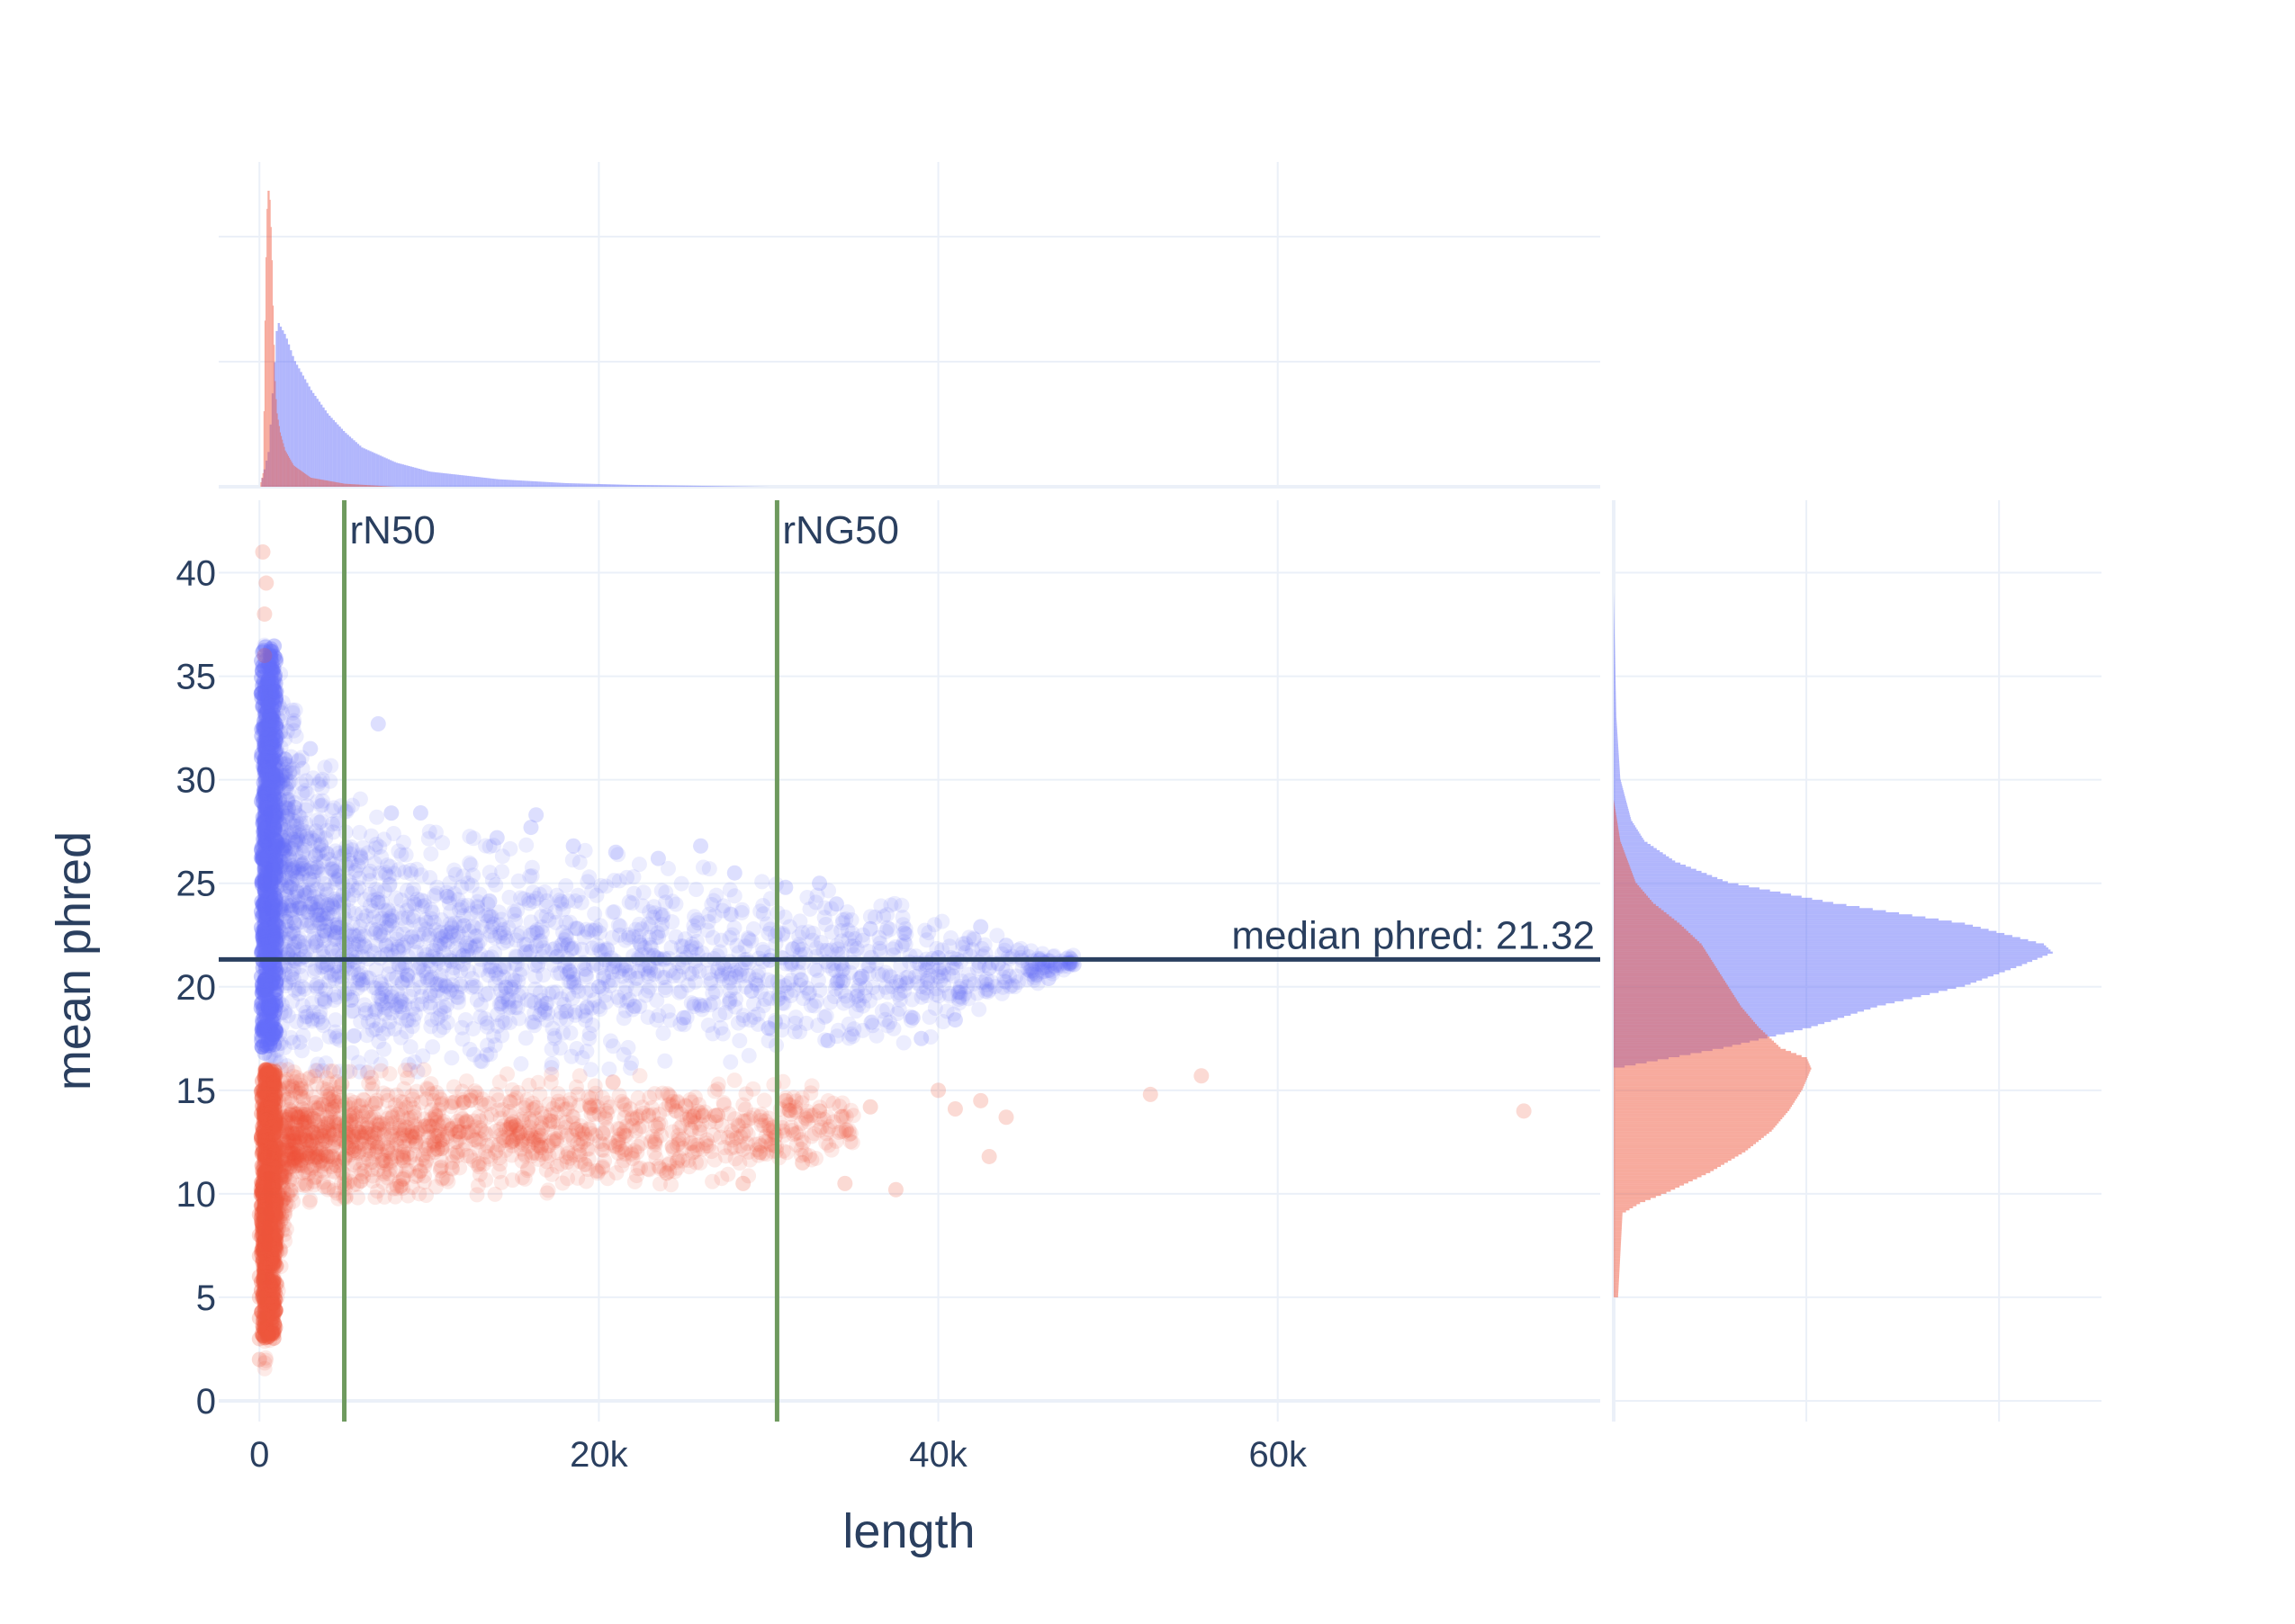  What do you see at coordinates (515, 339) in the screenshot?
I see `length-histogram` at bounding box center [515, 339].